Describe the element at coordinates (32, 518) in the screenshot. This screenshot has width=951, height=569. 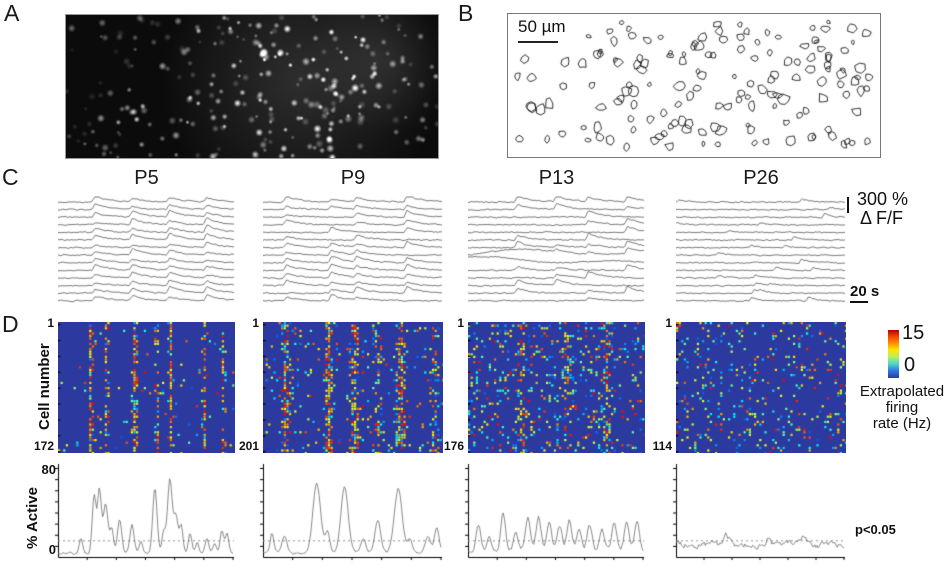
I see `percent-active-axis-label: % Active` at that location.